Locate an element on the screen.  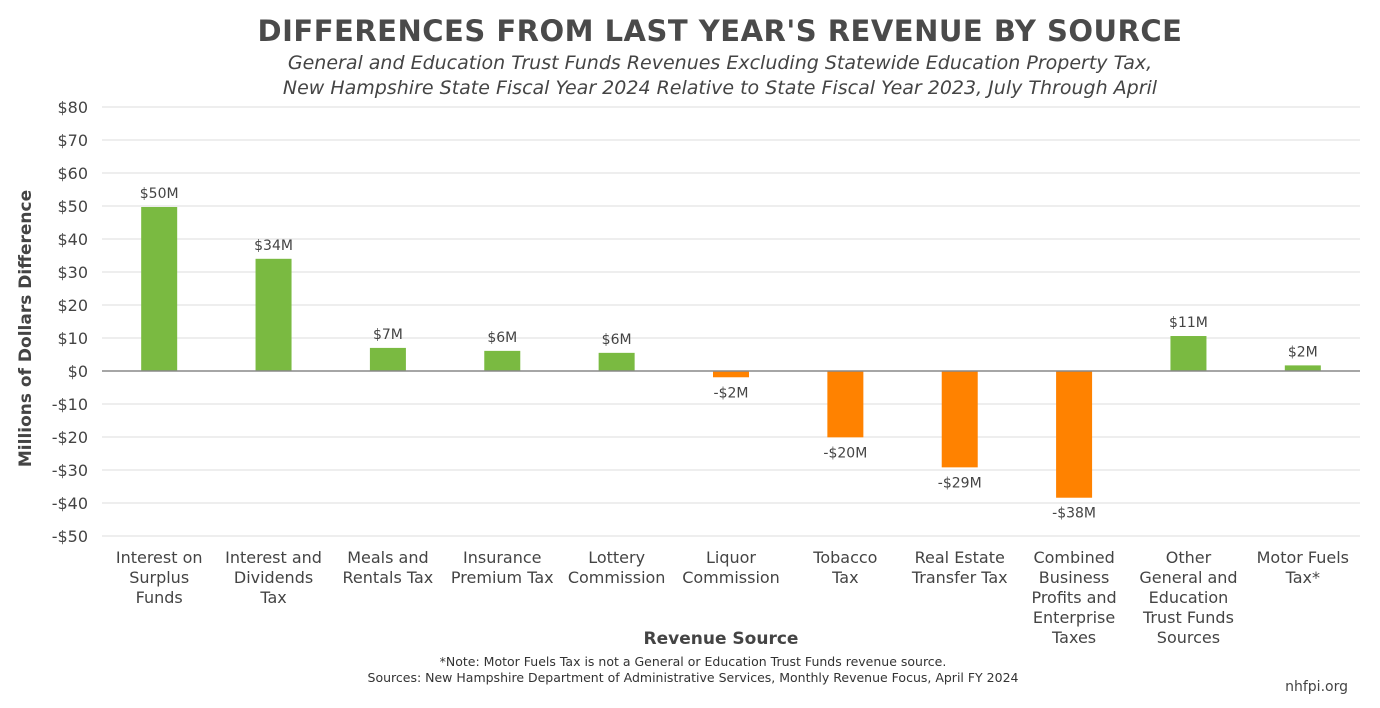
y-tick-label: $10 is located at coordinates (72, 338).